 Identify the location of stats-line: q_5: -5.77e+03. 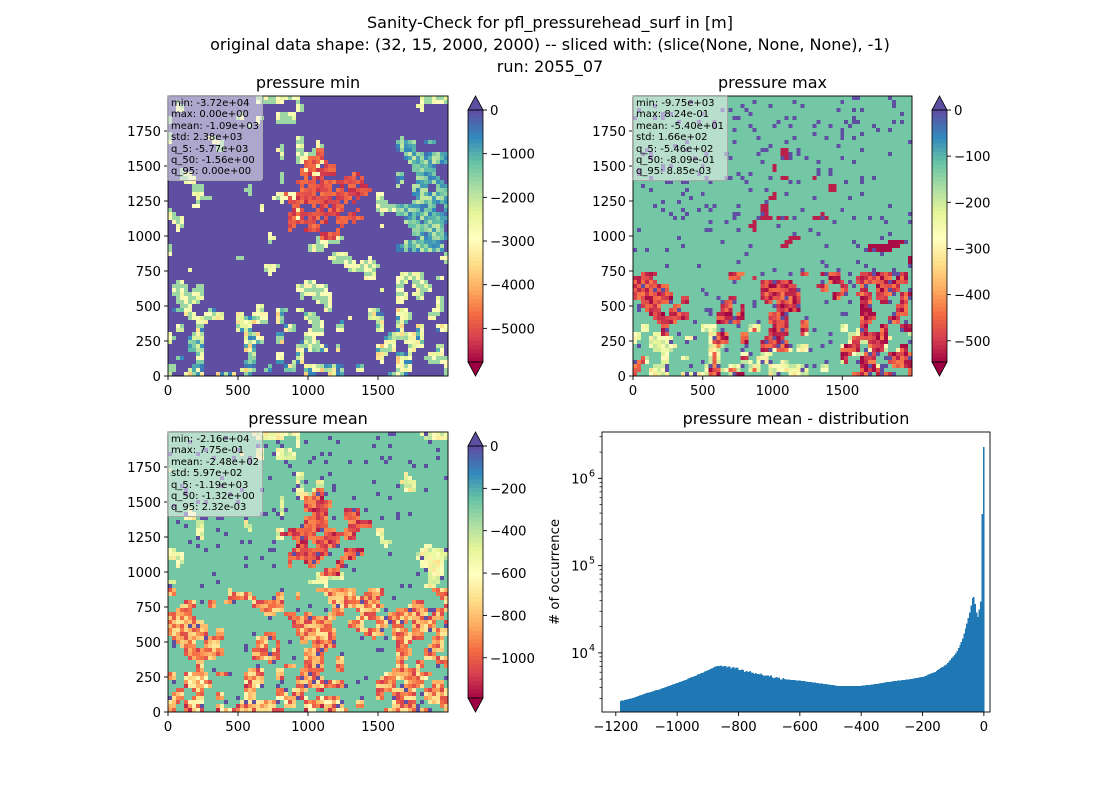
(210, 149).